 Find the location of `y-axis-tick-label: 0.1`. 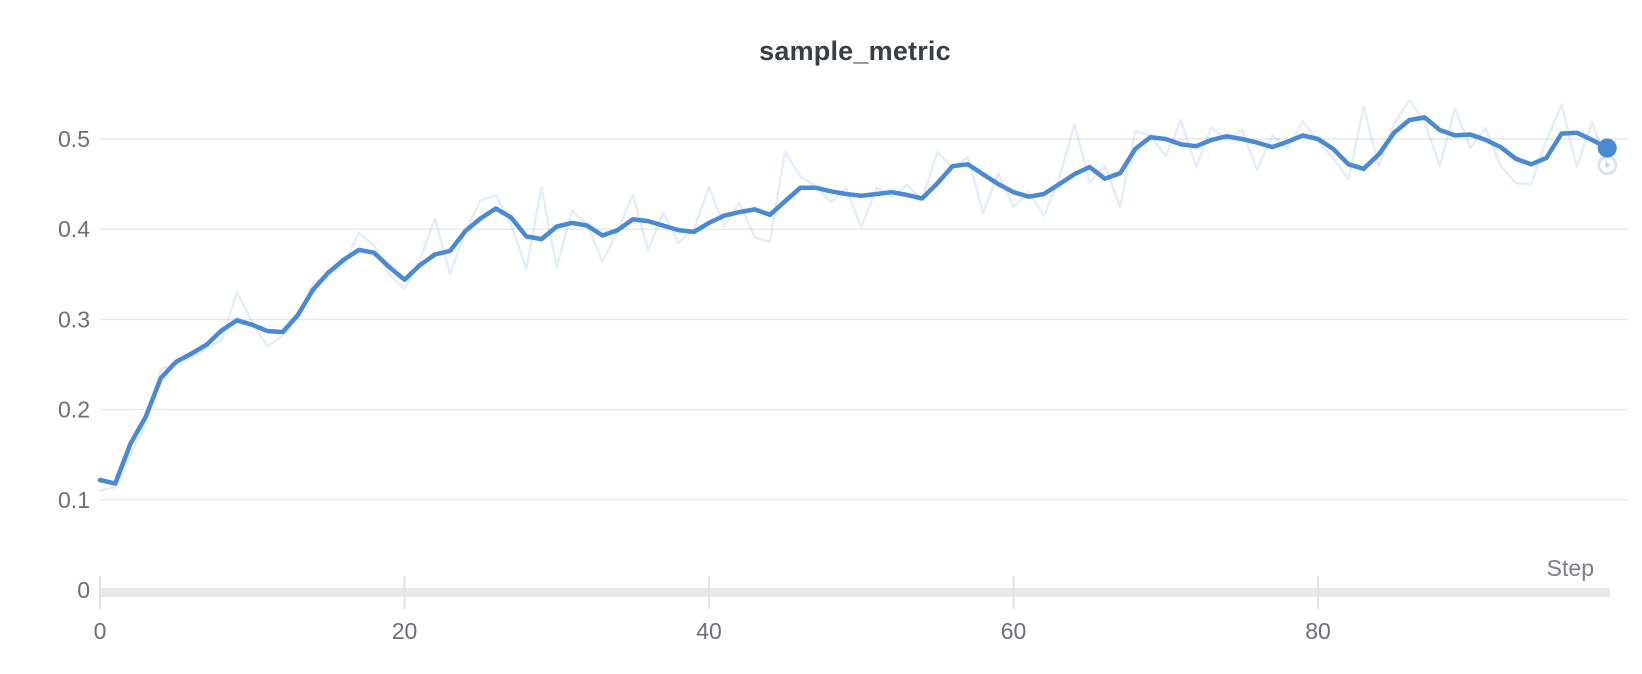

y-axis-tick-label: 0.1 is located at coordinates (74, 500).